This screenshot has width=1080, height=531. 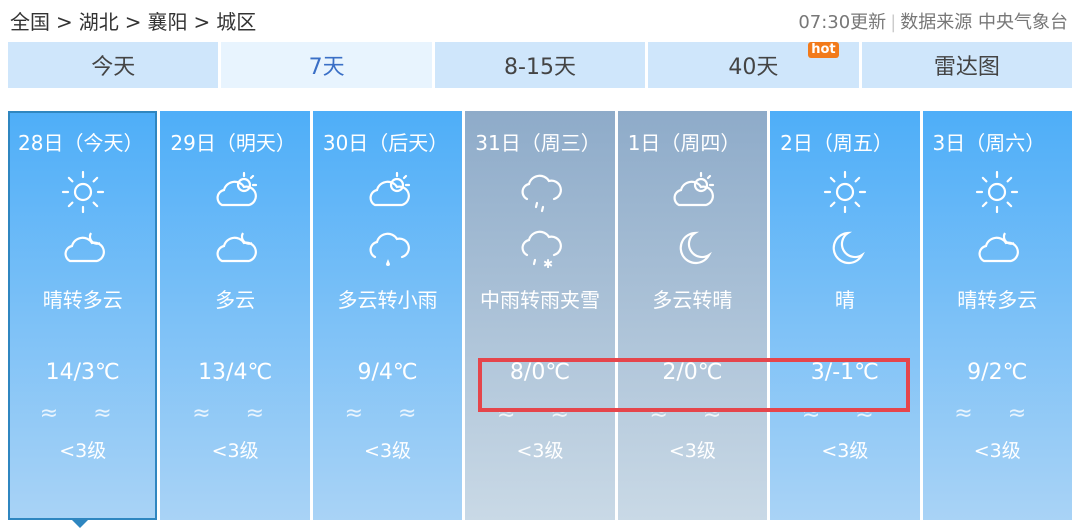 What do you see at coordinates (823, 50) in the screenshot?
I see `hot-badge: hot` at bounding box center [823, 50].